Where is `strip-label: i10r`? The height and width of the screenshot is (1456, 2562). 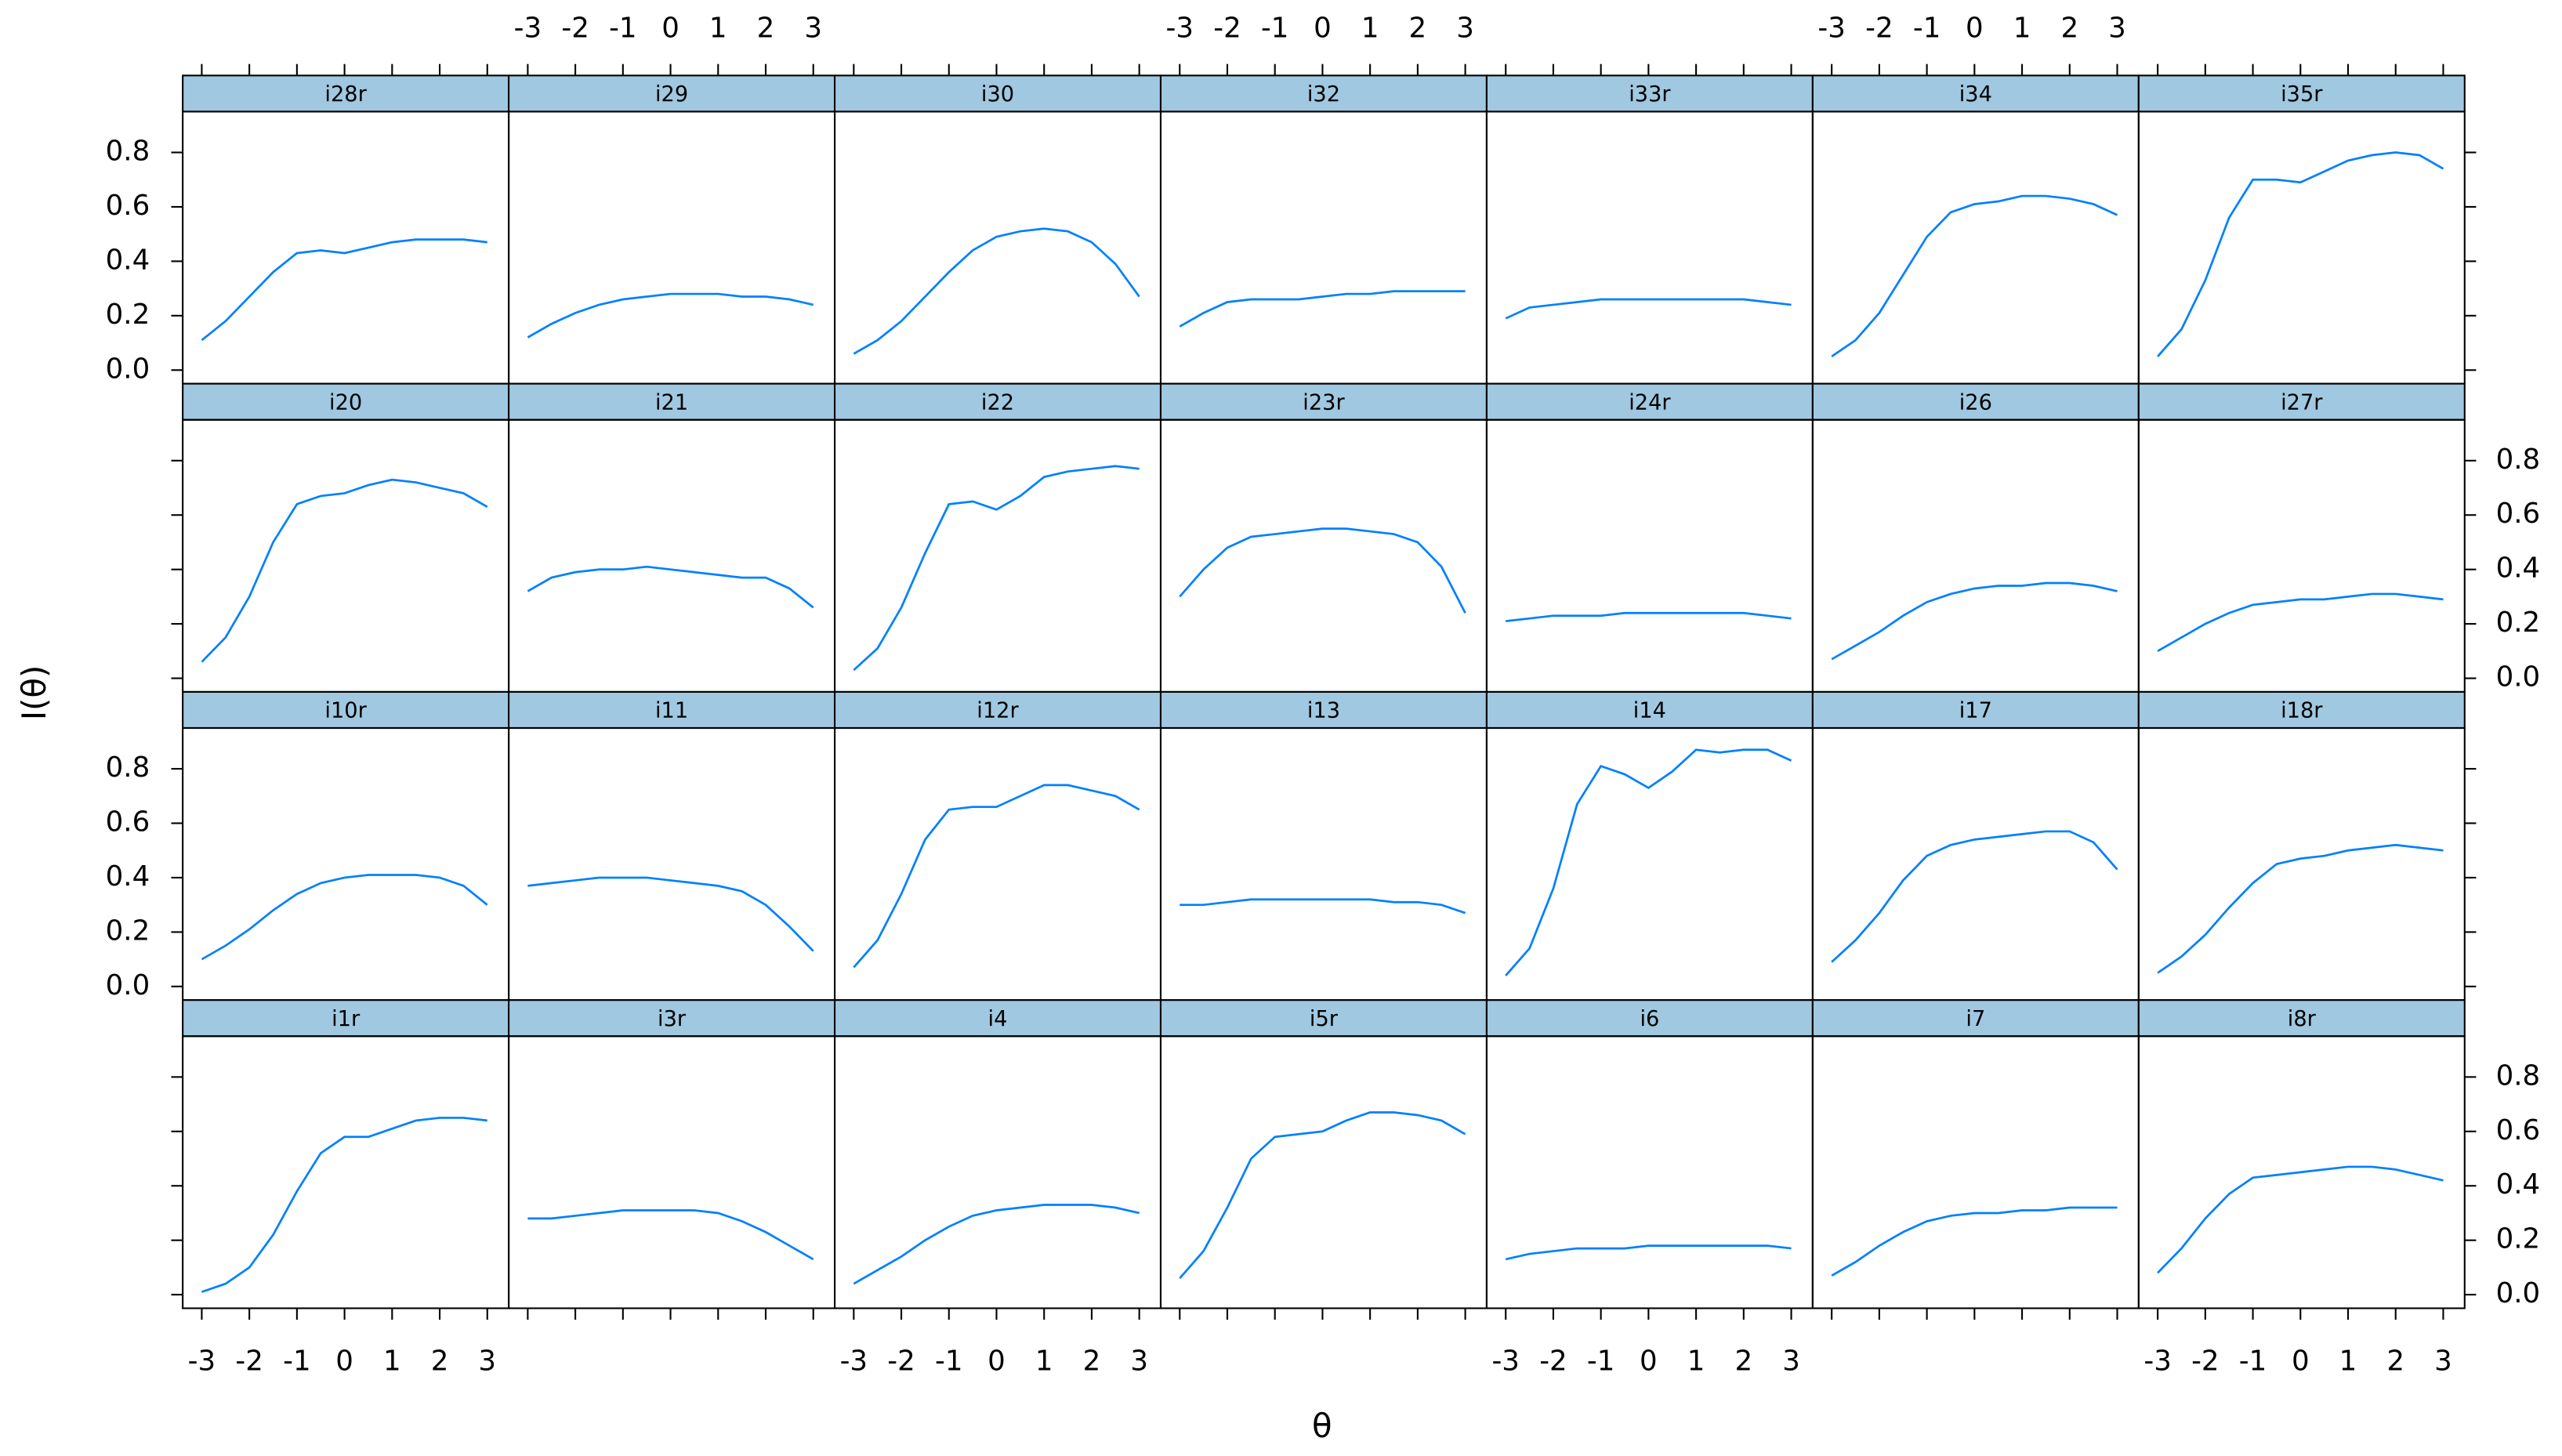
strip-label: i10r is located at coordinates (345, 711).